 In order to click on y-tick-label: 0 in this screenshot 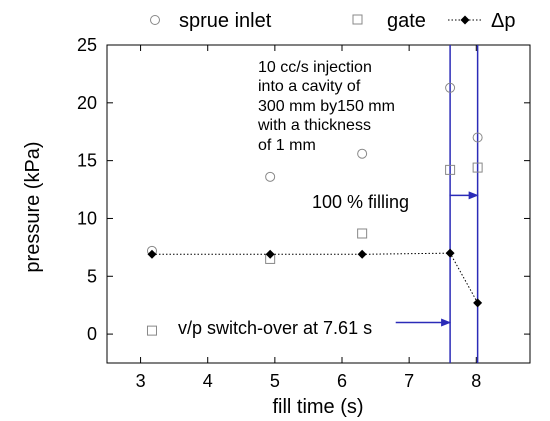, I will do `click(92, 334)`.